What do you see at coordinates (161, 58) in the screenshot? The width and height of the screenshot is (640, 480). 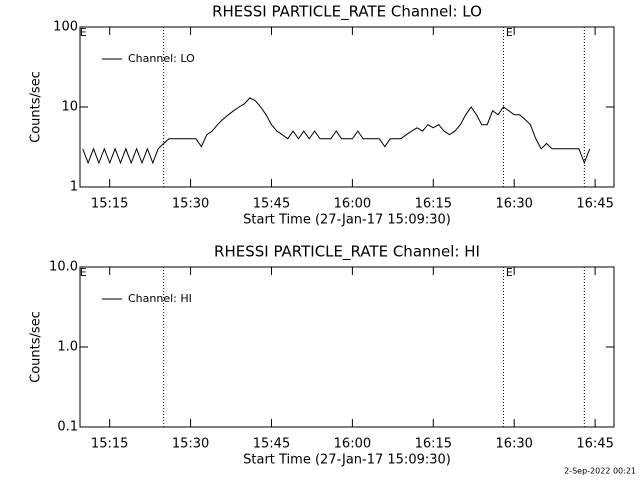 I see `legend-label: Channel: LO` at bounding box center [161, 58].